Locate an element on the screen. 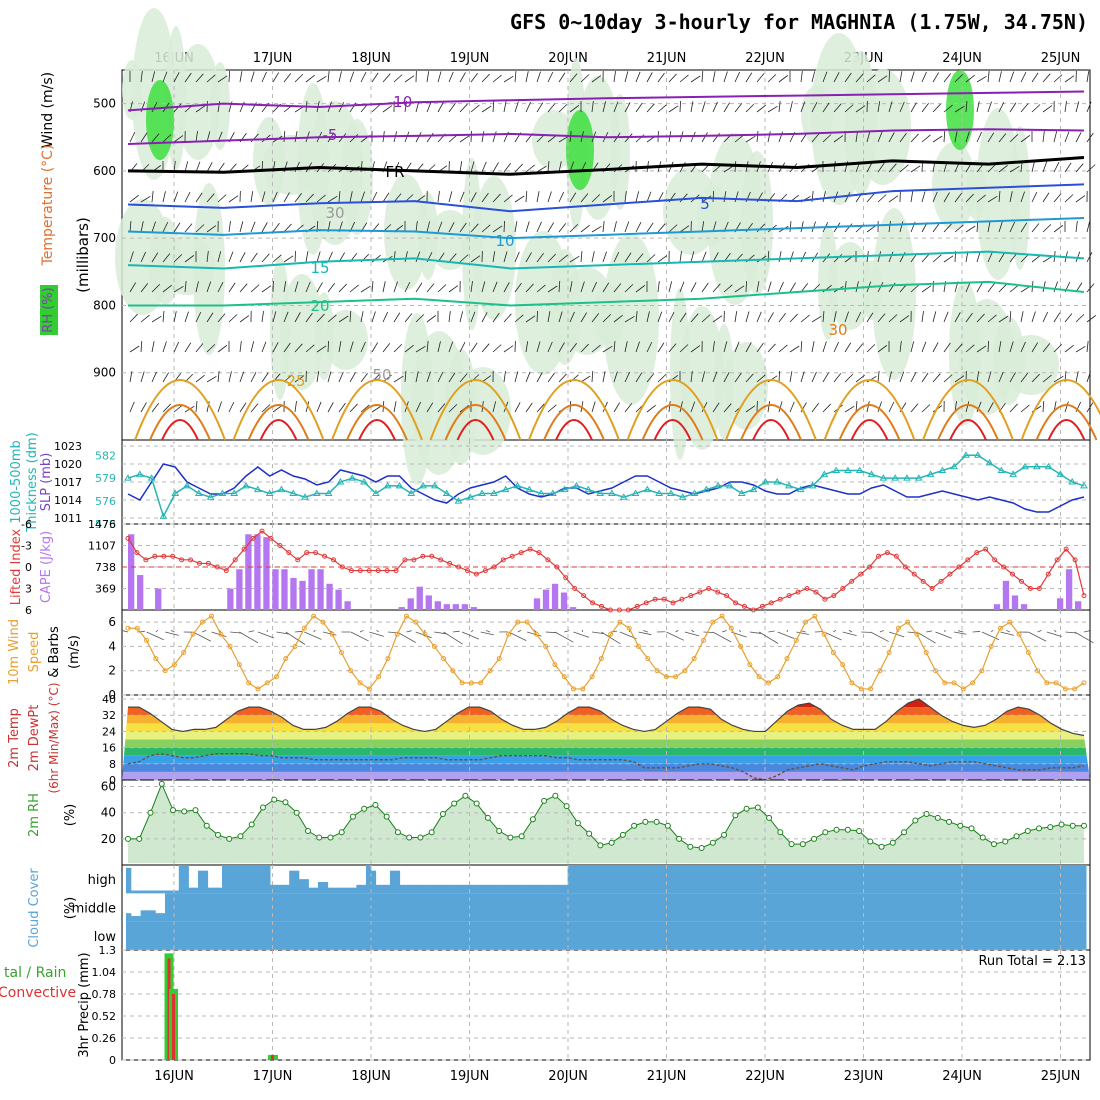  series-right is located at coordinates (606, 488).